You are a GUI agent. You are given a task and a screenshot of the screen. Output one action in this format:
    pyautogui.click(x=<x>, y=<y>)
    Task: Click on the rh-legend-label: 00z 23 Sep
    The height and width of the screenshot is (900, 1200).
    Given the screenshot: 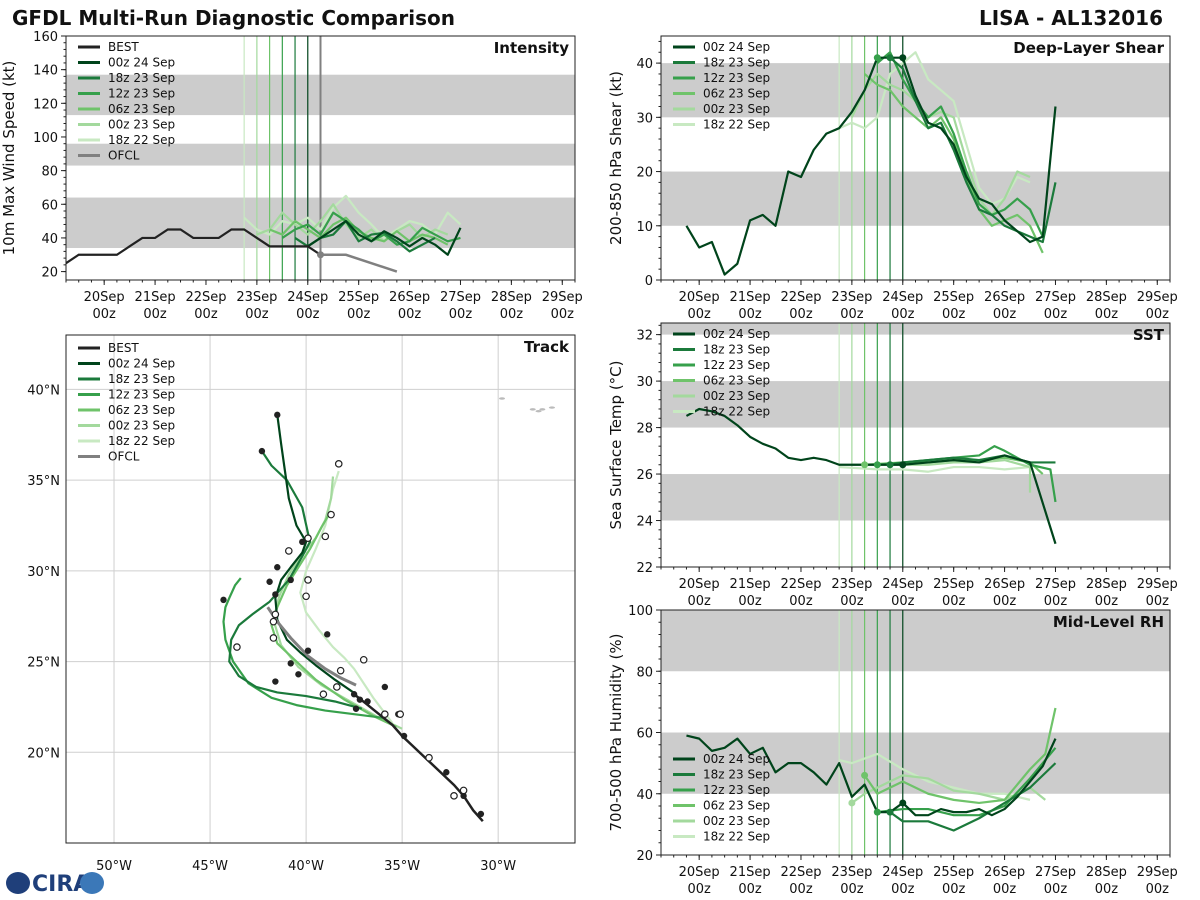 What is the action you would take?
    pyautogui.click(x=736, y=821)
    